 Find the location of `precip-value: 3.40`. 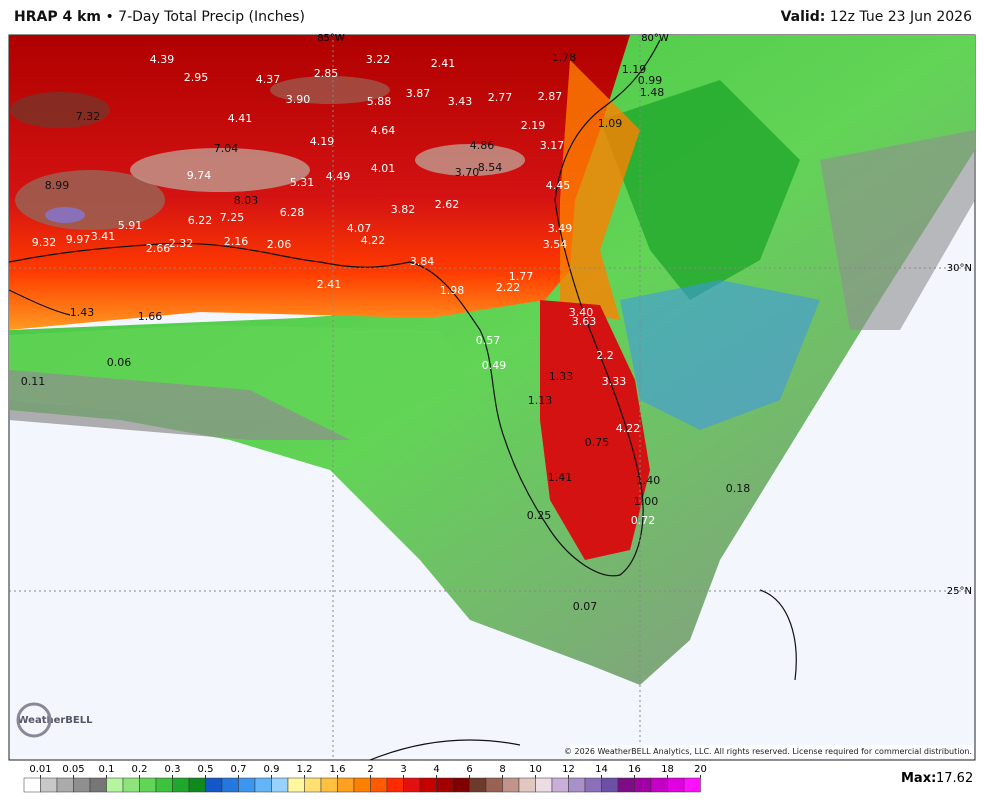

precip-value: 3.40 is located at coordinates (581, 312).